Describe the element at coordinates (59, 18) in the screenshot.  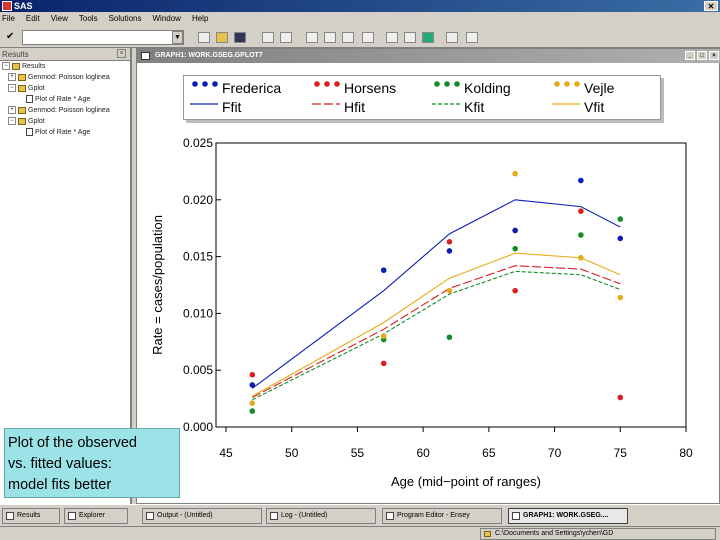
I see `menu-view: View` at that location.